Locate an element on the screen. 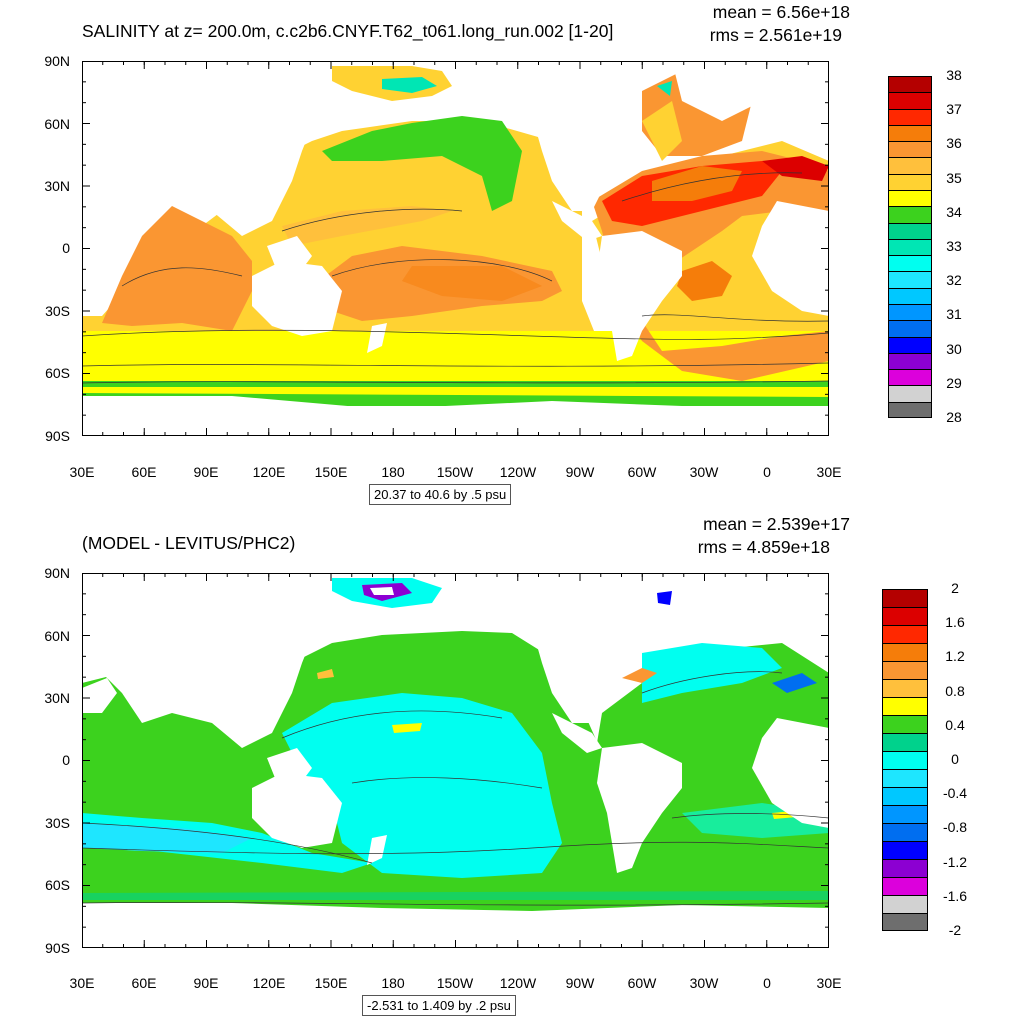 The height and width of the screenshot is (1024, 1024). panel1-colorbar is located at coordinates (910, 247).